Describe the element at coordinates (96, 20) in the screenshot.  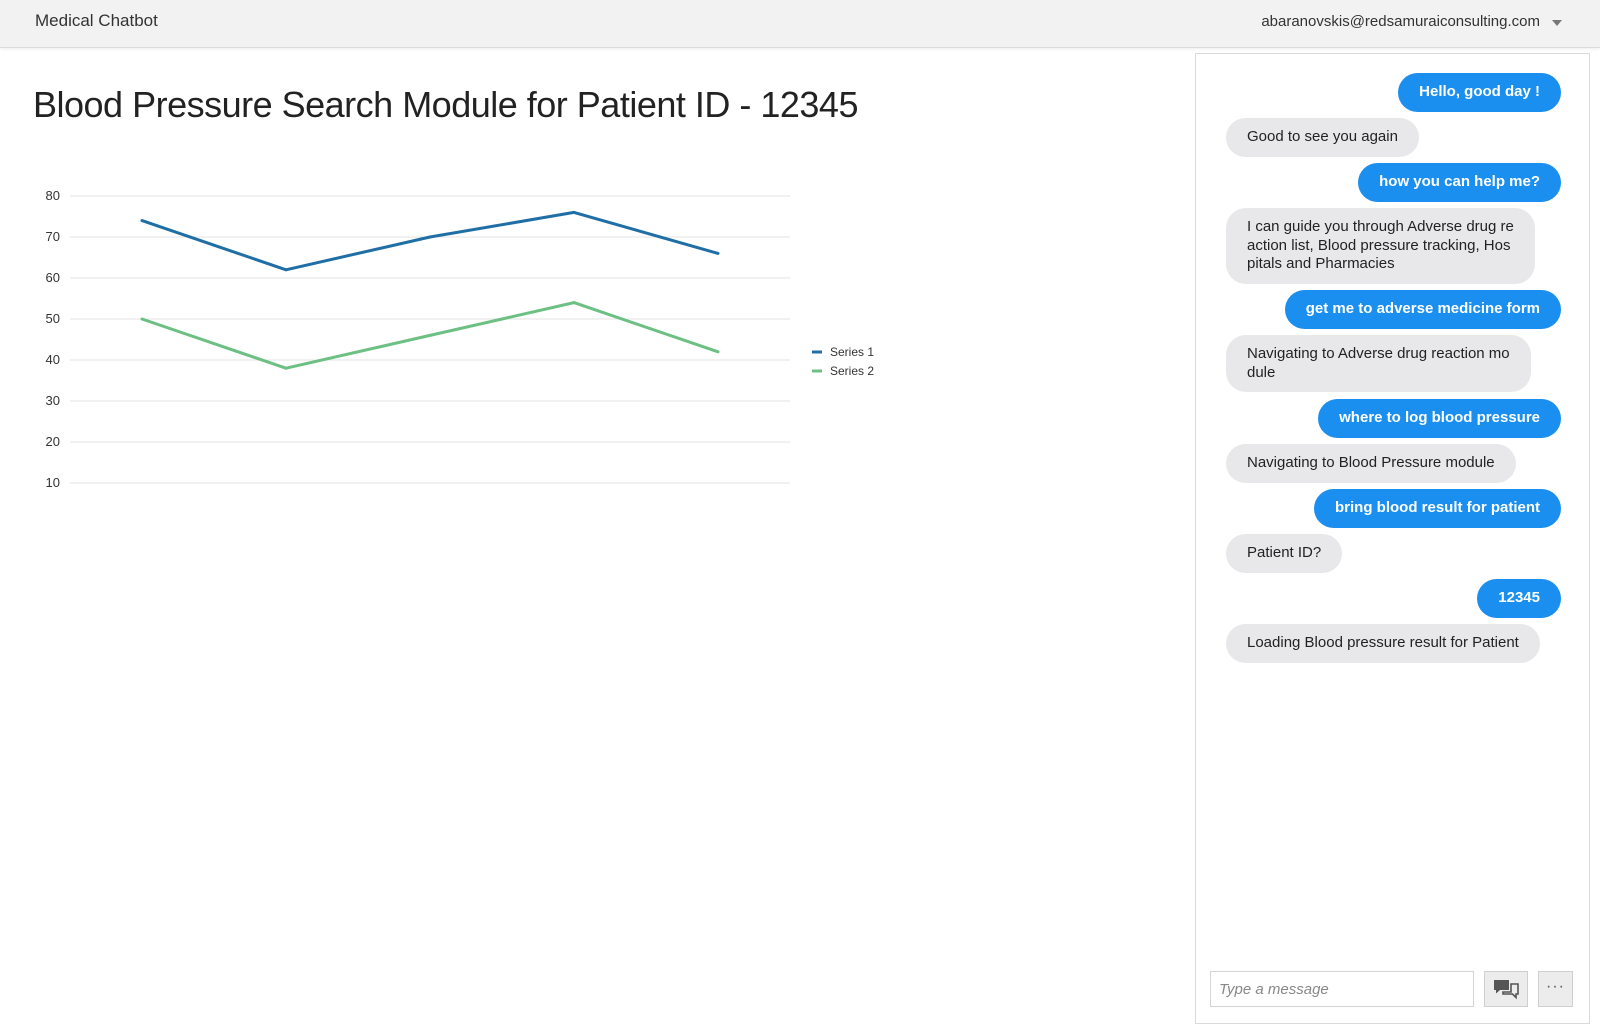
I see `app-title: Medical Chatbot` at that location.